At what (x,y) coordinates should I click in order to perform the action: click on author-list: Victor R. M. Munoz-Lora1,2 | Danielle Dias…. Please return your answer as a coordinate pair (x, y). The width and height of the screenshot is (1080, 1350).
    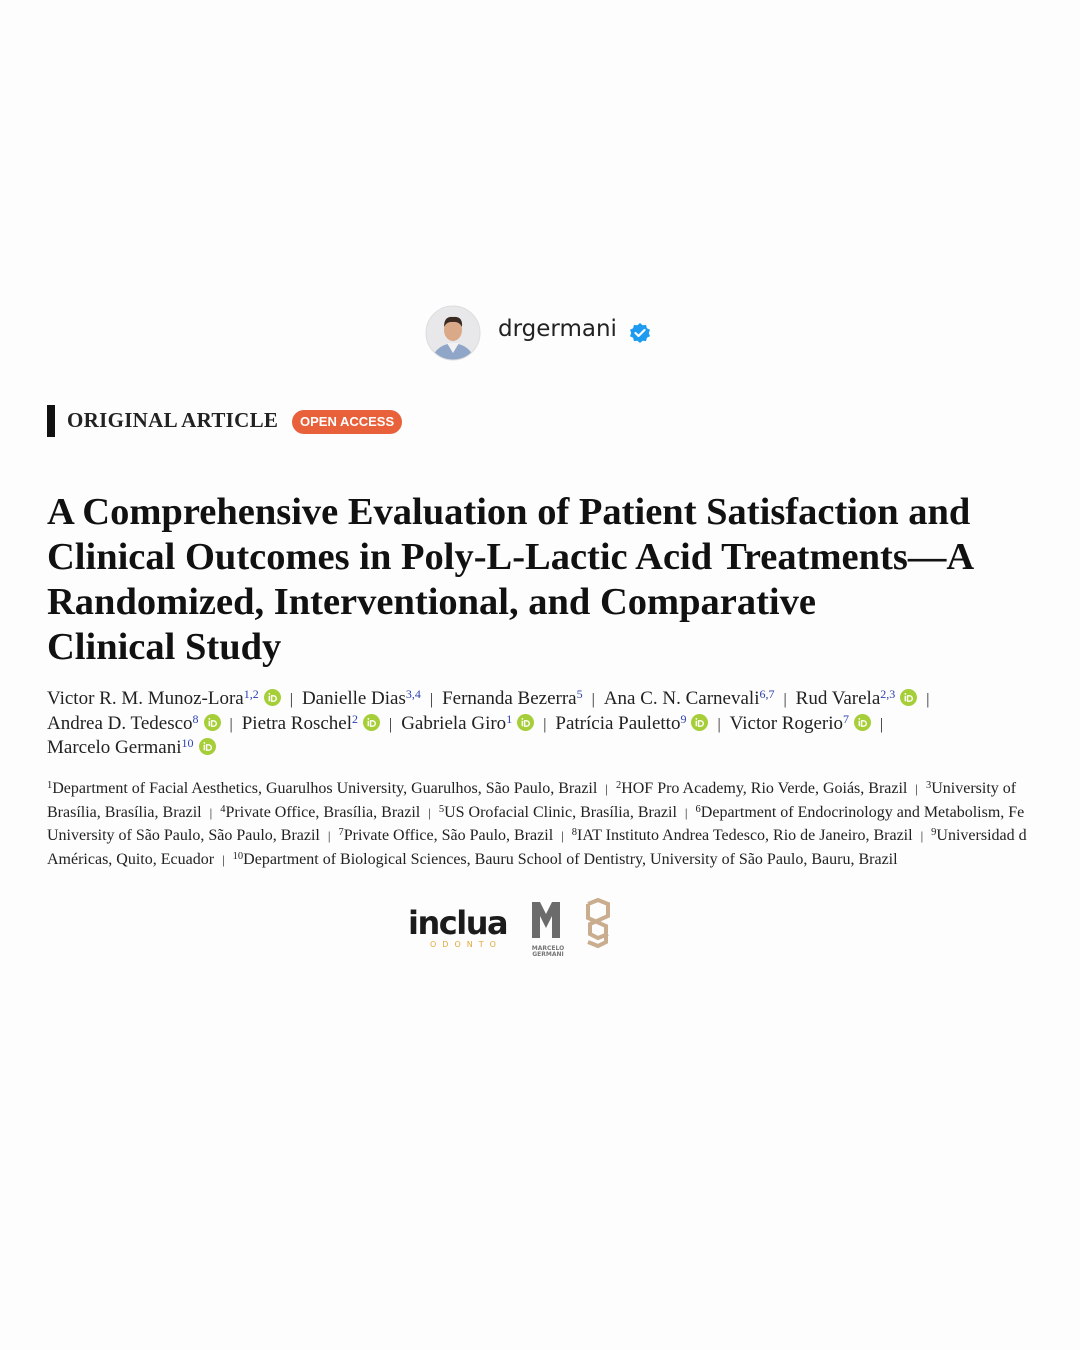
    Looking at the image, I should click on (492, 723).